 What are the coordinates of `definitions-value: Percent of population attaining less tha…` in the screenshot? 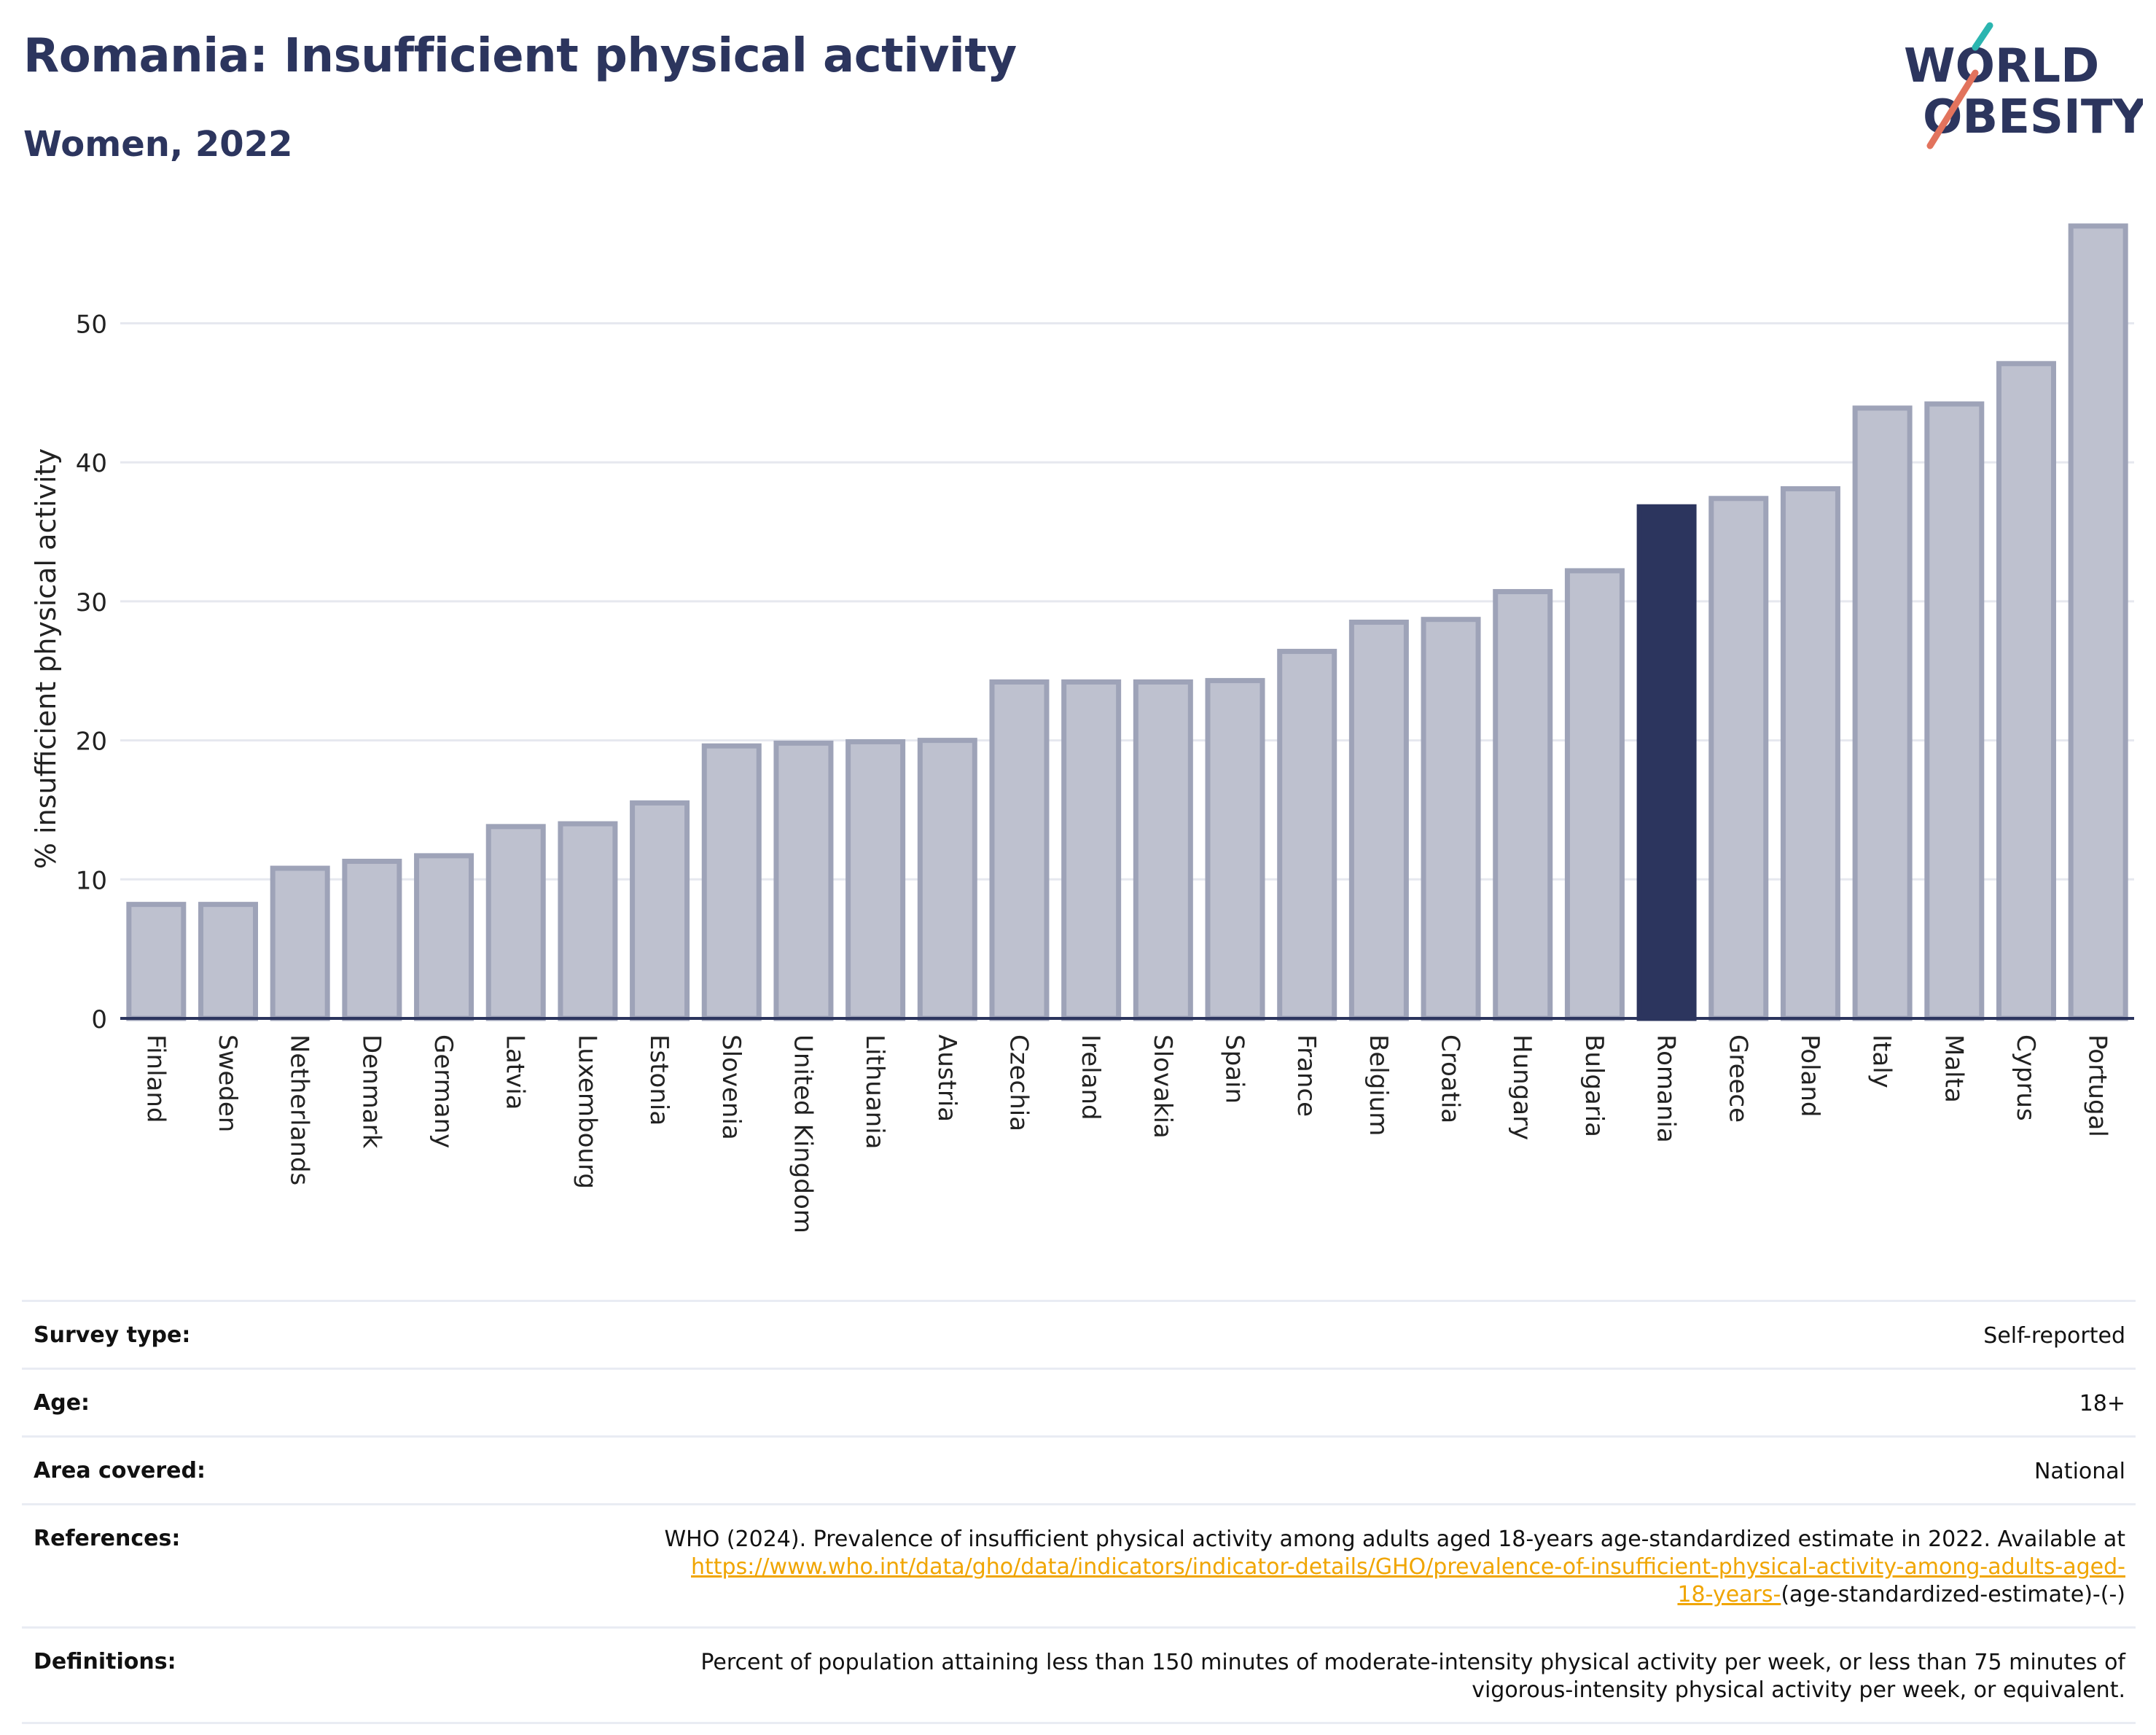 It's located at (1413, 1676).